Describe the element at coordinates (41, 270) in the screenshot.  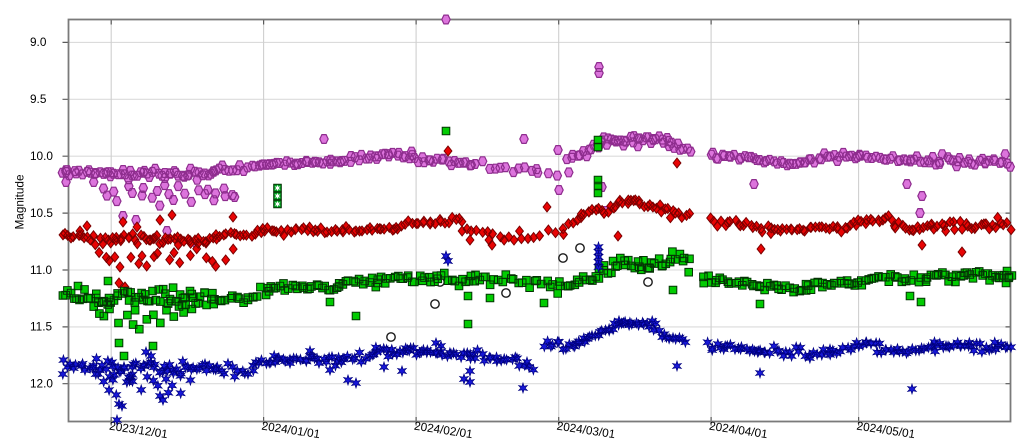
I see `svg-text: 11.0` at that location.